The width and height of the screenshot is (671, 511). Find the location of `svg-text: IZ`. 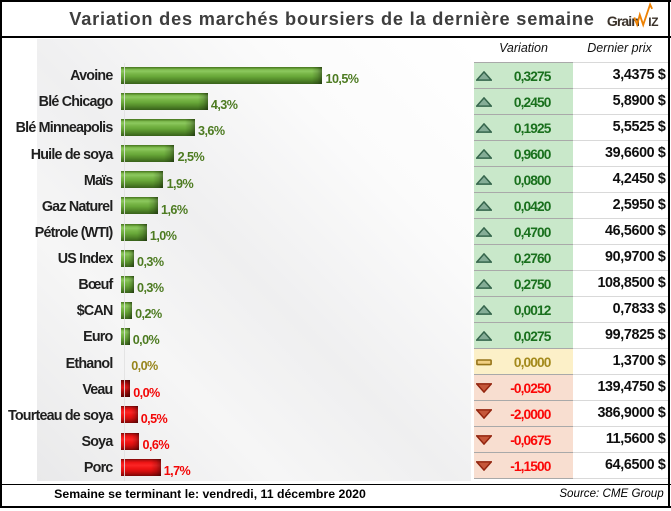

svg-text: IZ is located at coordinates (653, 22).